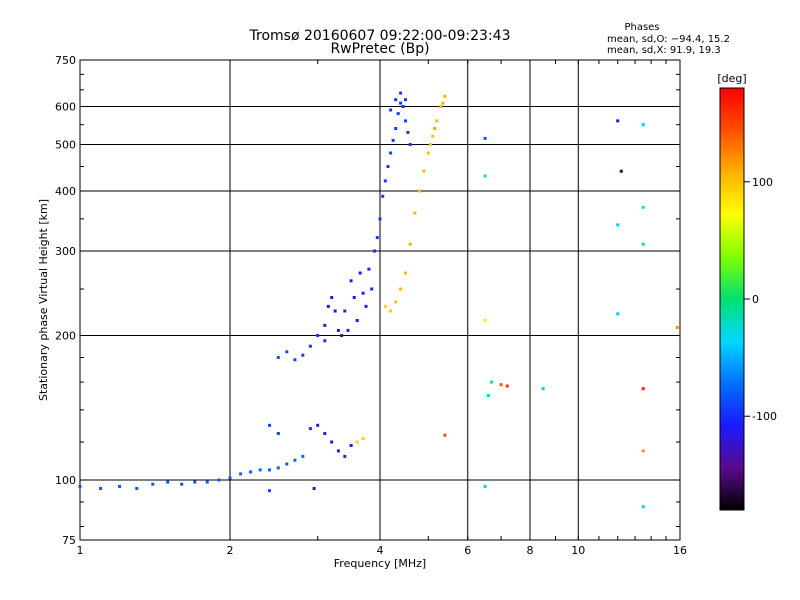  What do you see at coordinates (731, 78) in the screenshot?
I see `colorbar-label: [deg]` at bounding box center [731, 78].